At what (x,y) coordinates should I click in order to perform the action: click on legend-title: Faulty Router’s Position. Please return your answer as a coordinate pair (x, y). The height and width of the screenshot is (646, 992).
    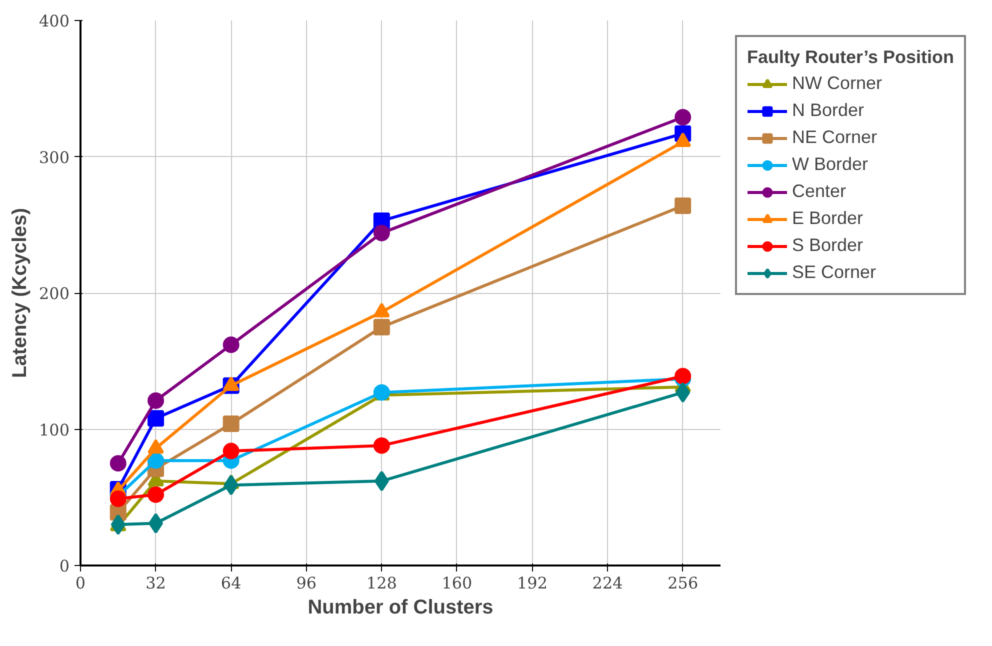
    Looking at the image, I should click on (850, 57).